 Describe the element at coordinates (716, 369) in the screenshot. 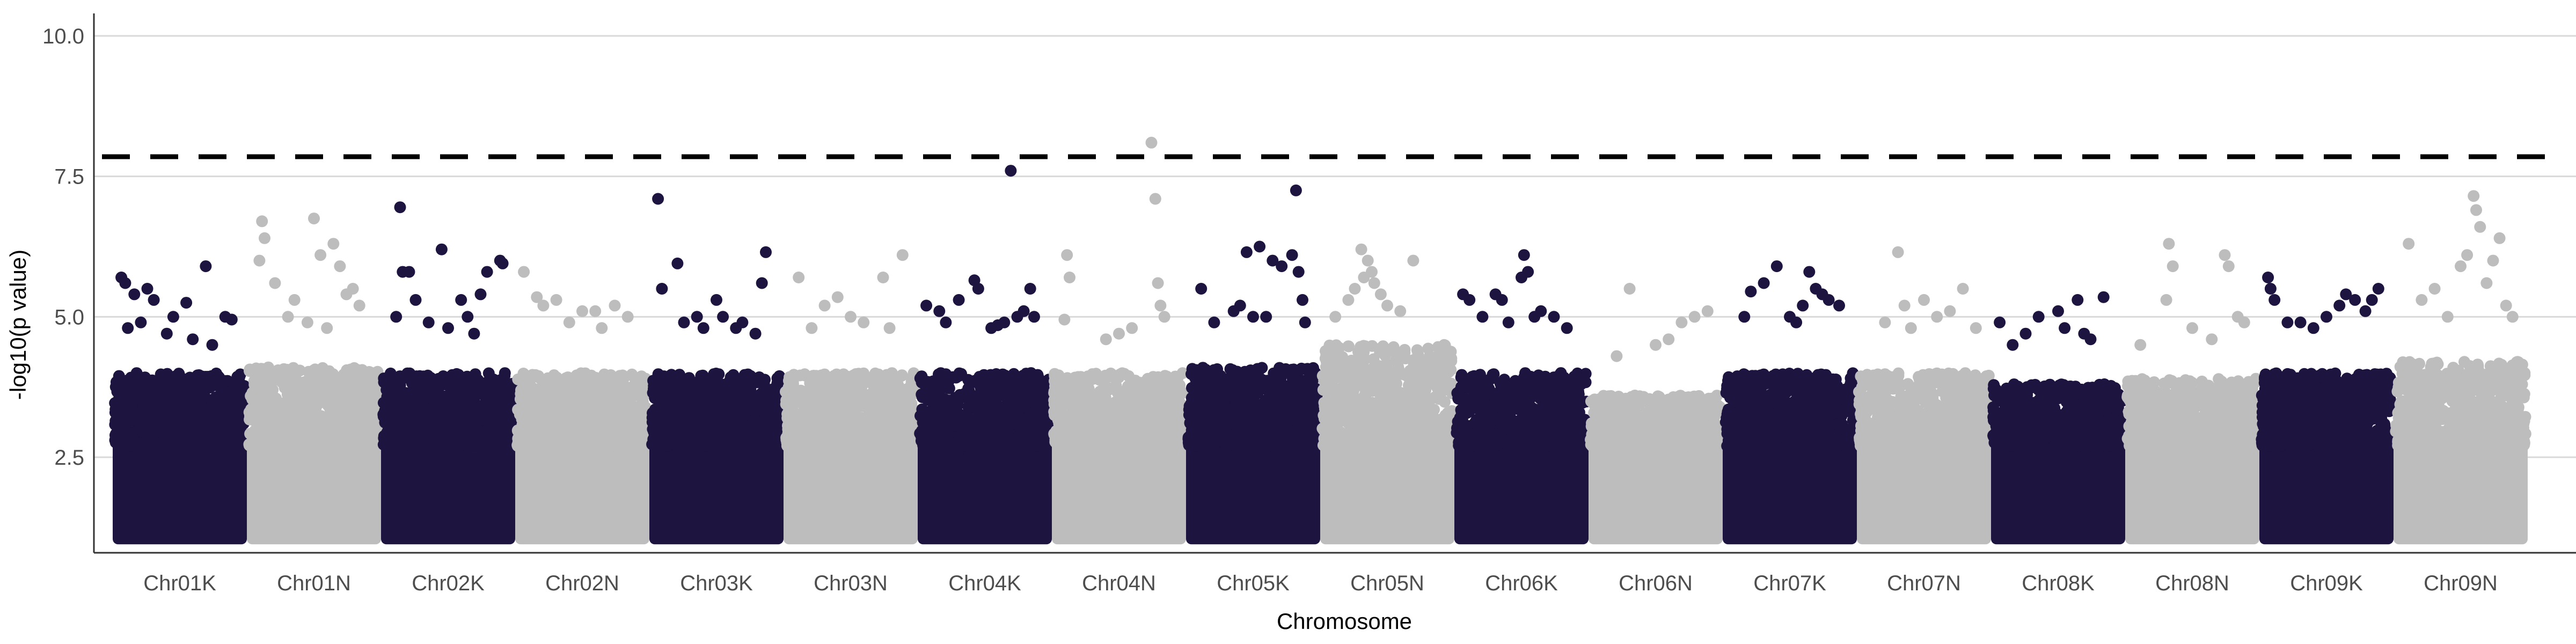

I see `series-Chr03K` at that location.